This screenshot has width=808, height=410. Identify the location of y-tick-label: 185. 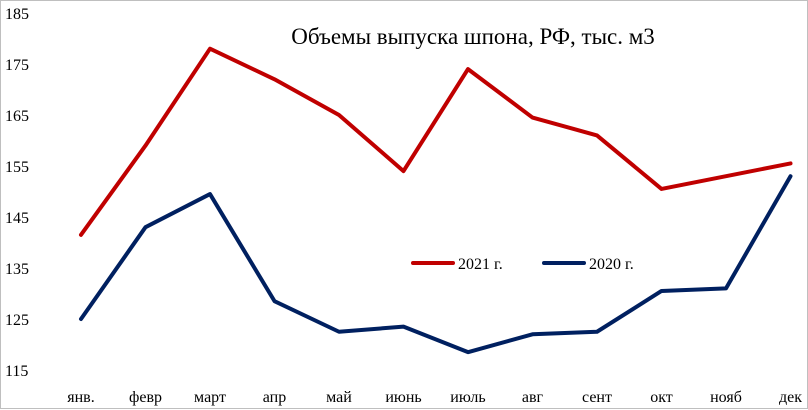
(17, 14).